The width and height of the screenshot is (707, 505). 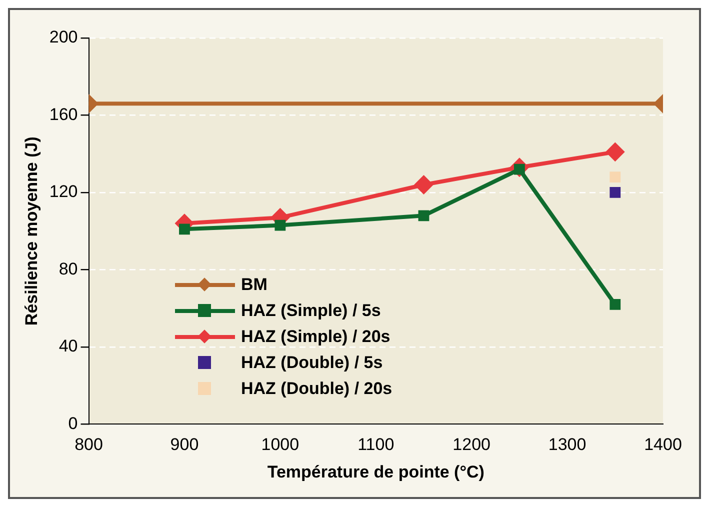 I want to click on y-tick-label: 120, so click(x=63, y=192).